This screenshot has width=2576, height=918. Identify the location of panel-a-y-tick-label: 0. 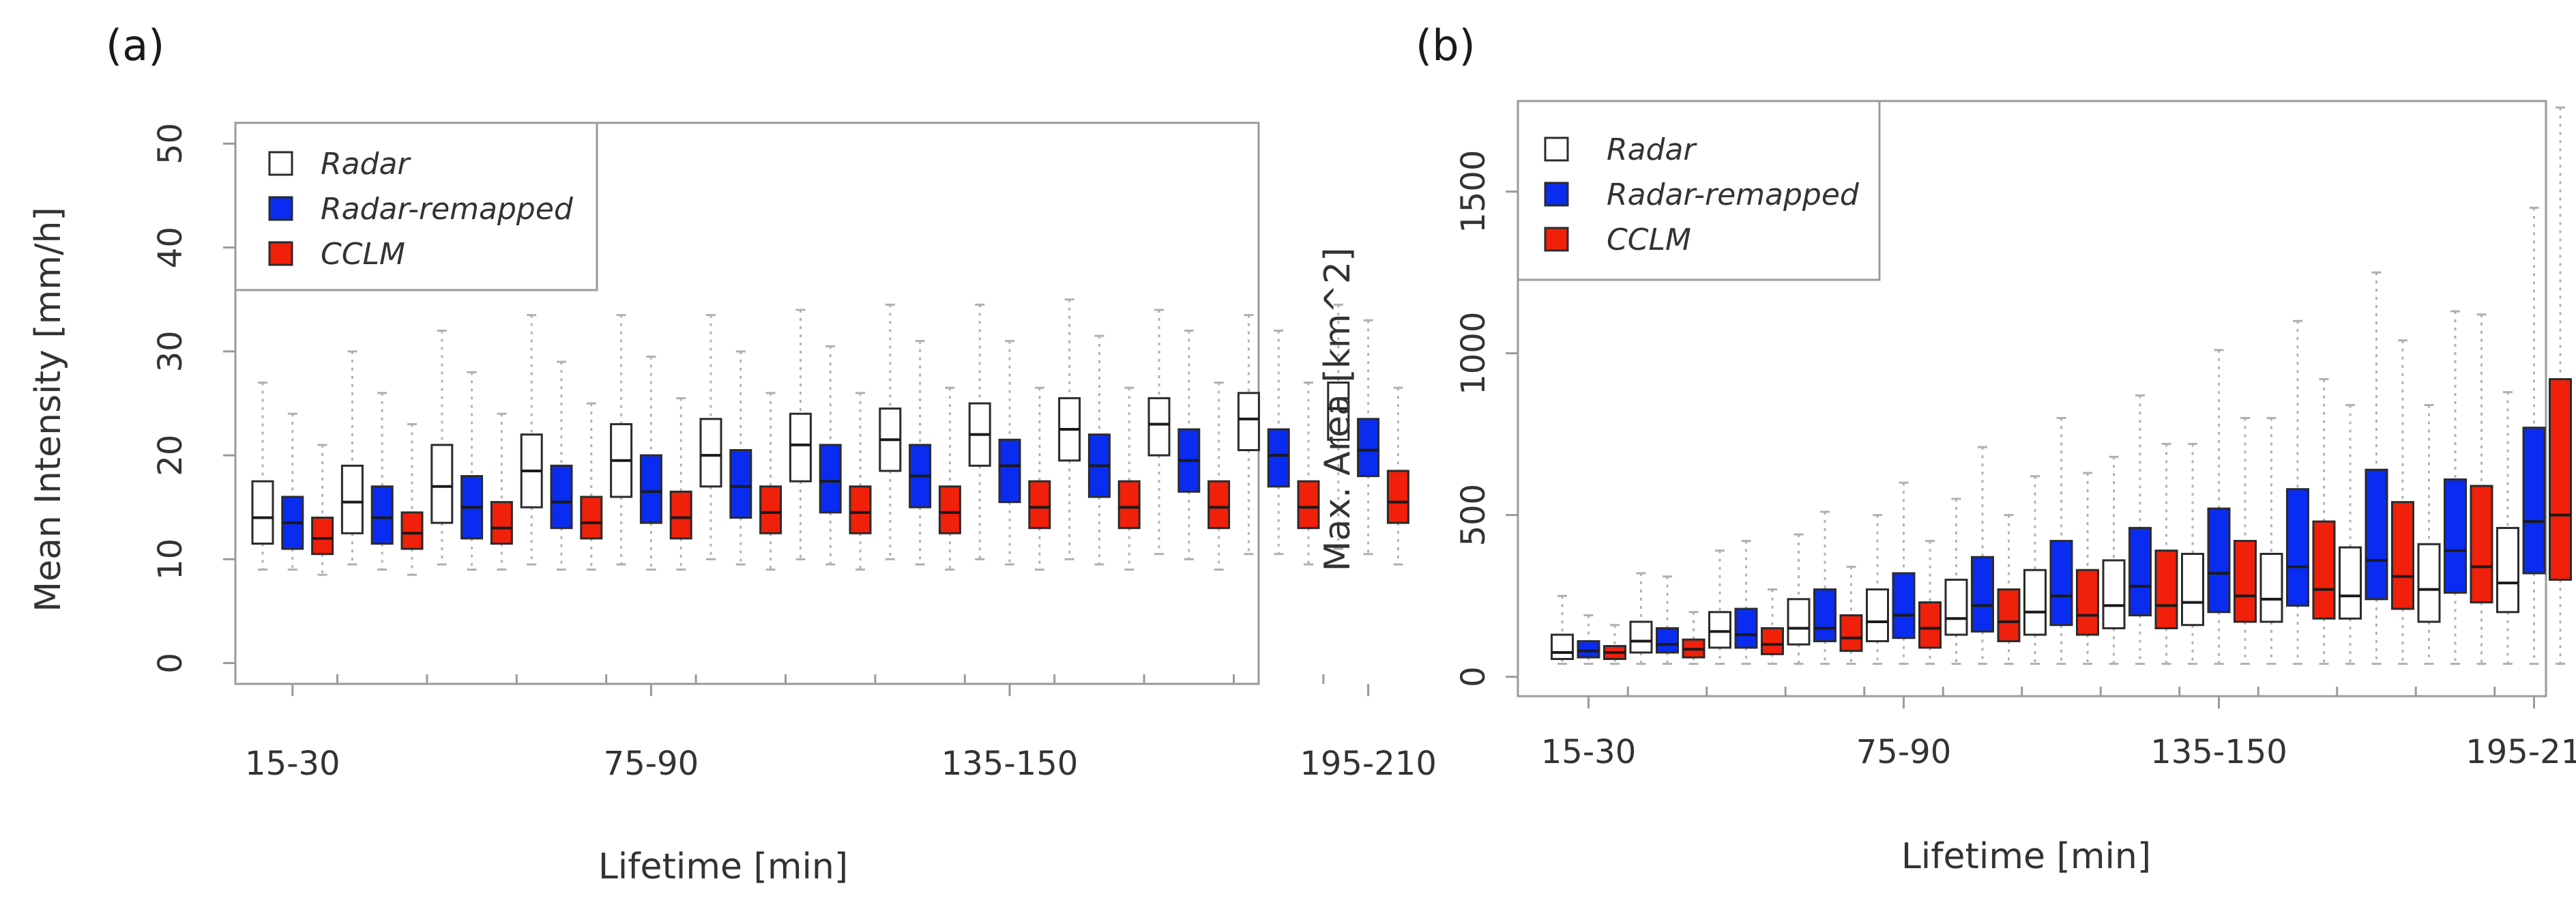
(170, 663).